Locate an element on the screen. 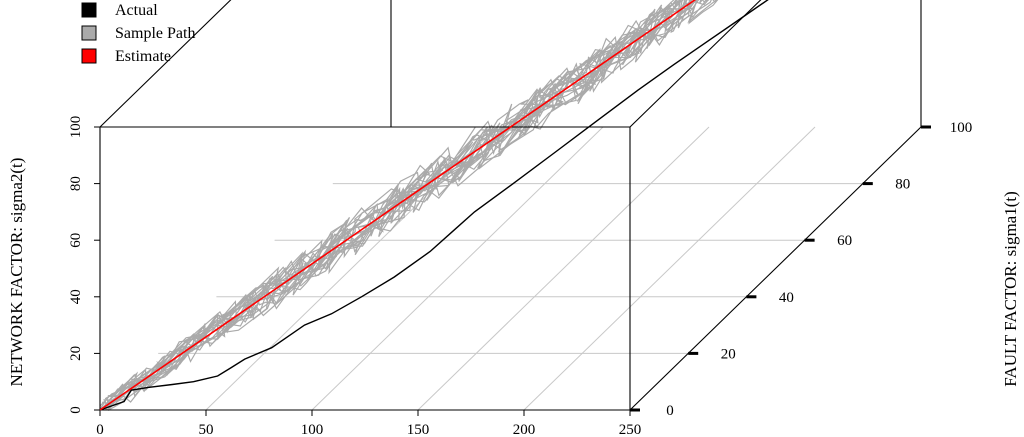 Image resolution: width=1024 pixels, height=437 pixels. z-tick-label-100: 100 is located at coordinates (961, 128).